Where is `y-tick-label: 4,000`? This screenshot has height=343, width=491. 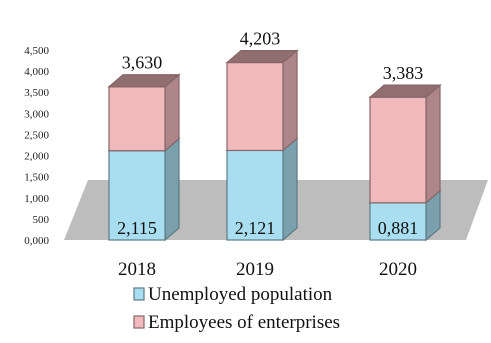 y-tick-label: 4,000 is located at coordinates (36, 72).